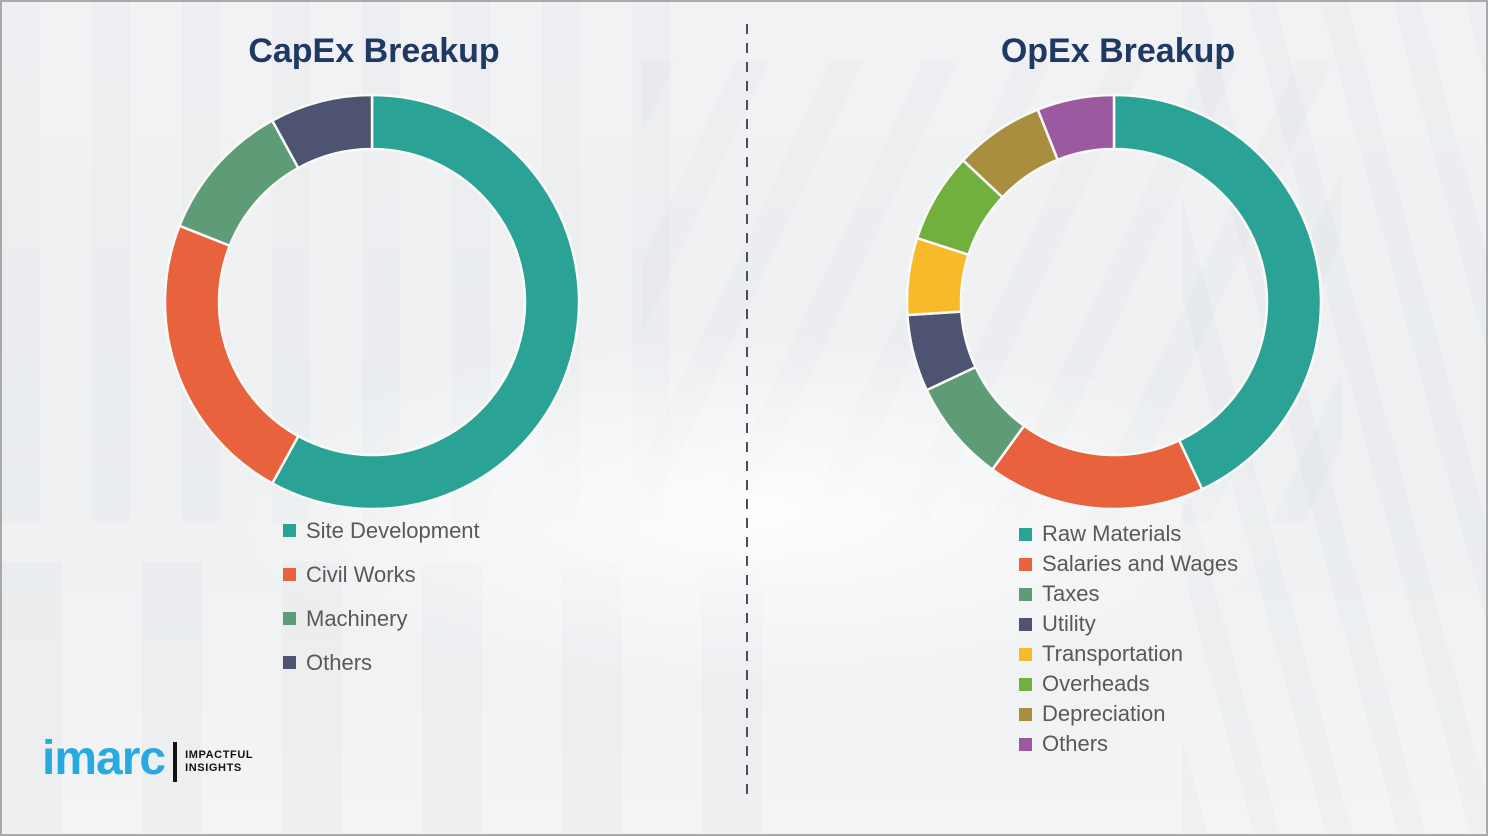 The image size is (1488, 836). What do you see at coordinates (1025, 714) in the screenshot?
I see `legend-swatch-depreciation` at bounding box center [1025, 714].